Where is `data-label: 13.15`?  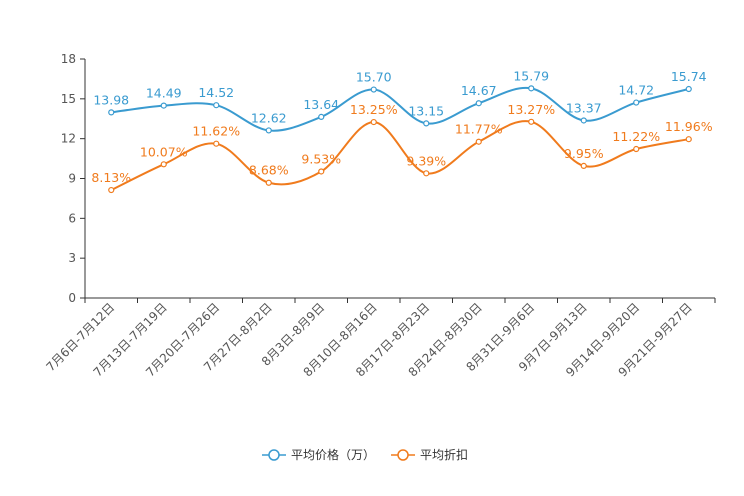 data-label: 13.15 is located at coordinates (426, 110).